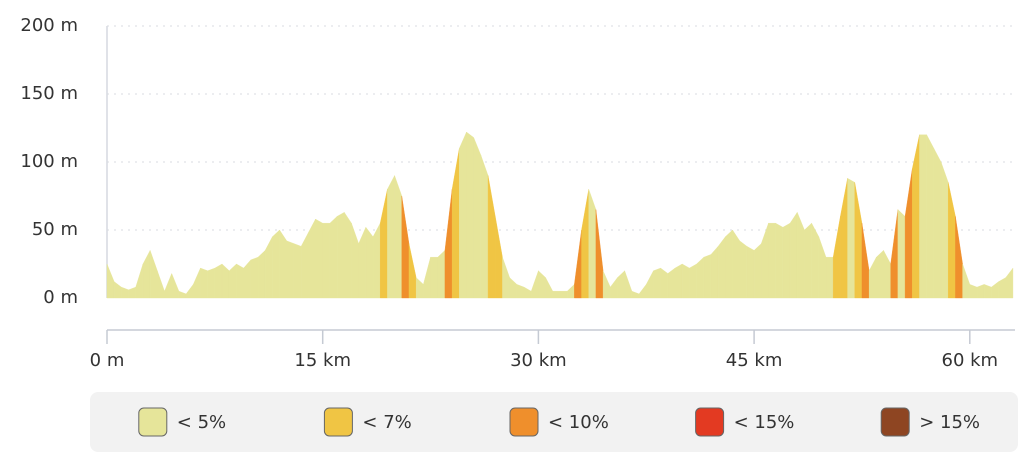 This screenshot has height=472, width=1024. I want to click on x-tick-label: 60 km, so click(970, 360).